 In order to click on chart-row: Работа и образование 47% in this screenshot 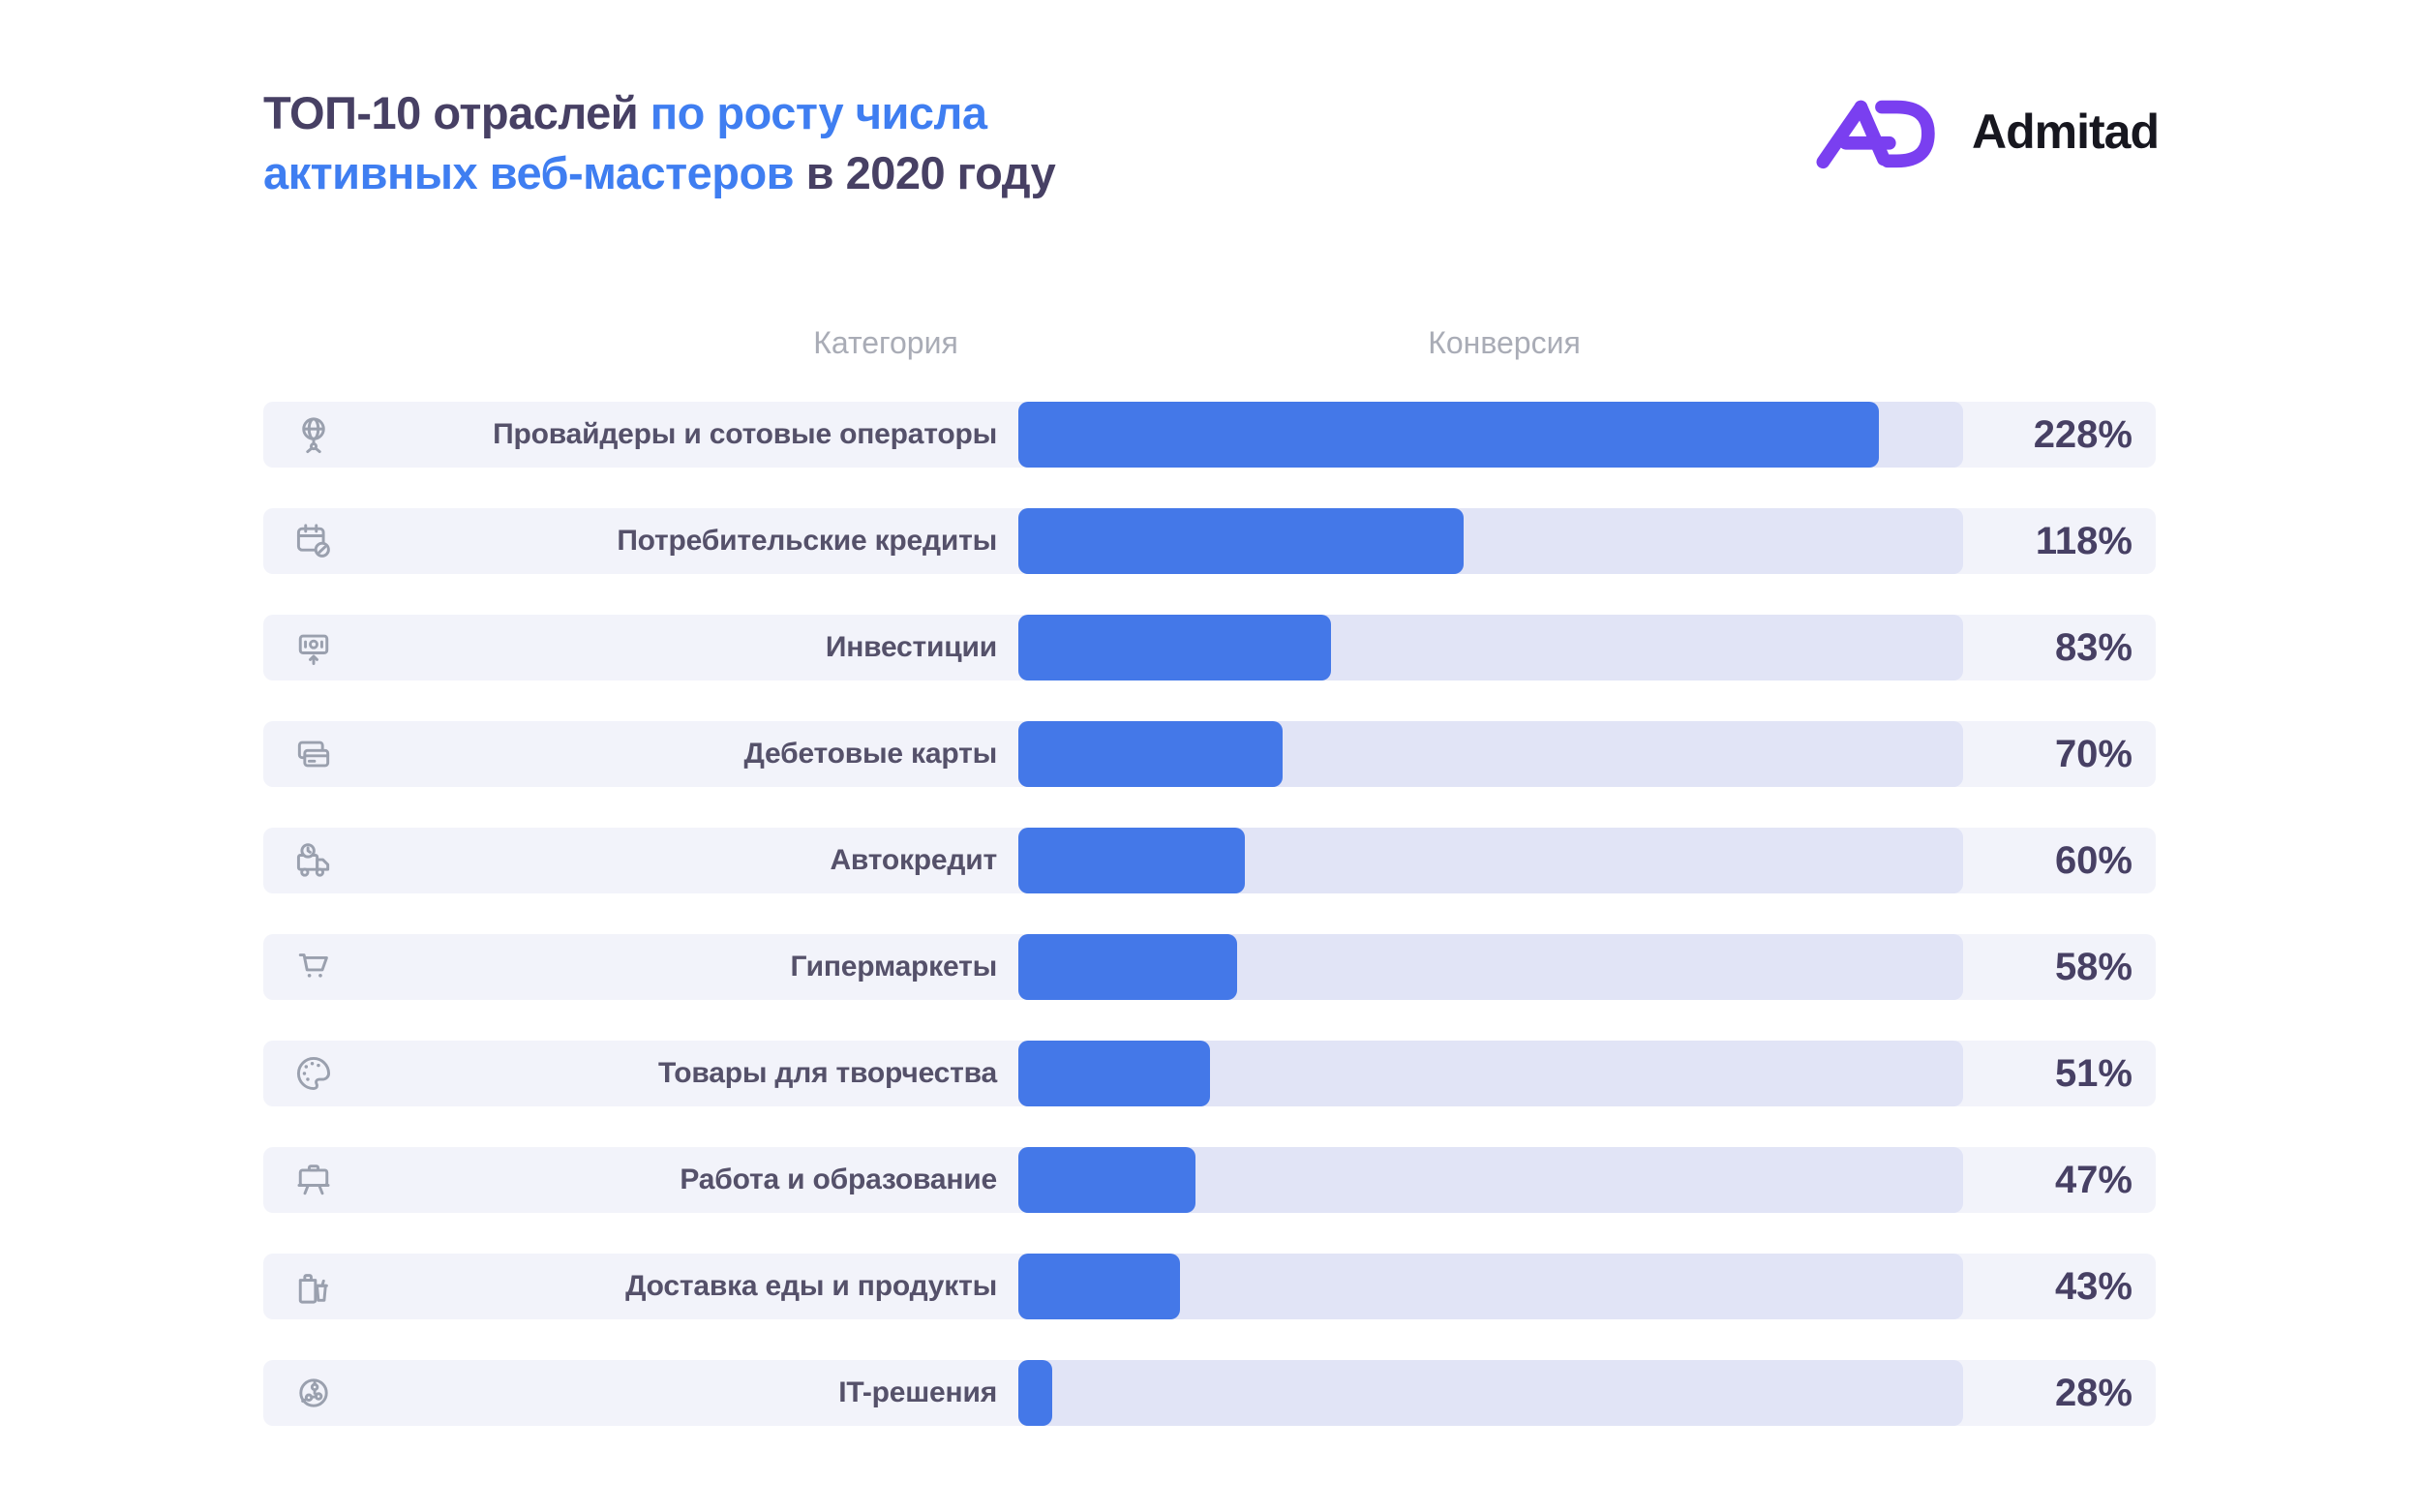, I will do `click(1209, 1180)`.